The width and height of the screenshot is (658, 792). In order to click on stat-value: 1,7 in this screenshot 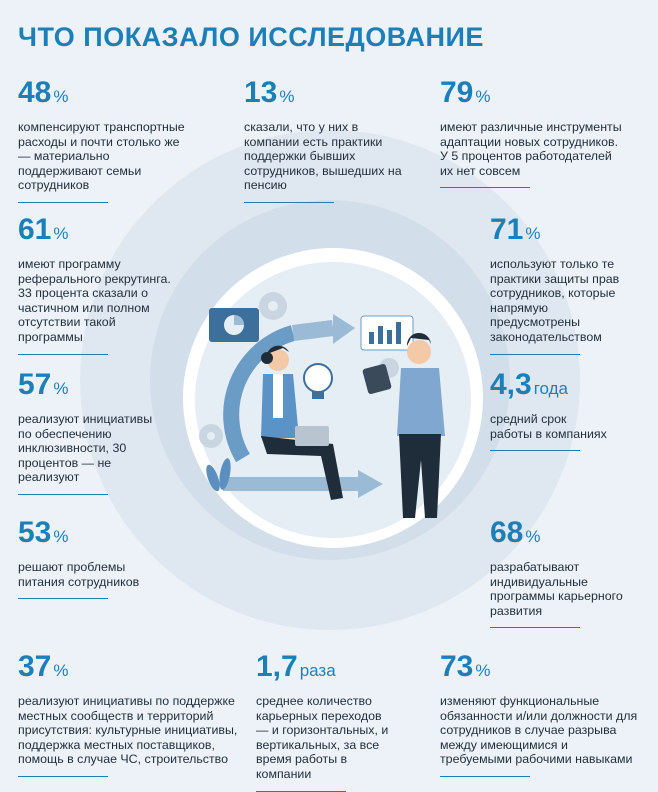, I will do `click(277, 666)`.